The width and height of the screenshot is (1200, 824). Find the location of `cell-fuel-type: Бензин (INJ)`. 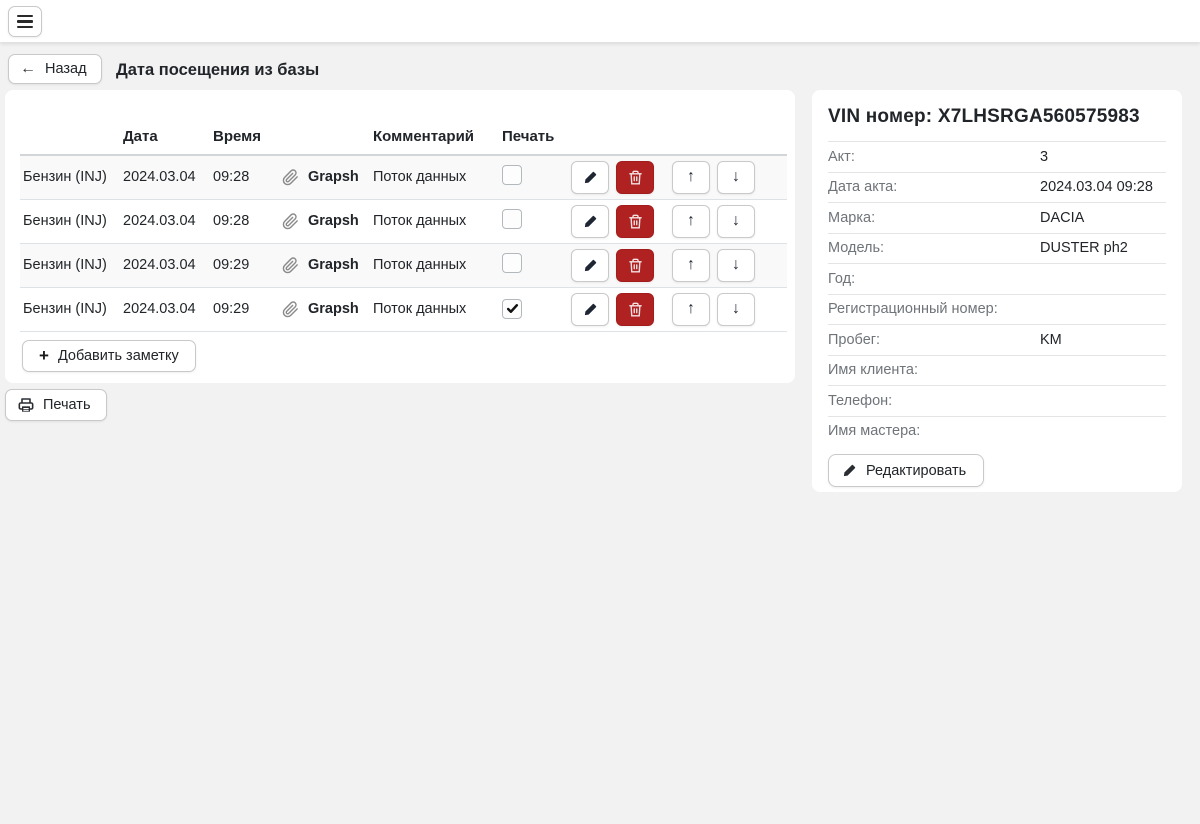

cell-fuel-type: Бензин (INJ) is located at coordinates (71, 177).